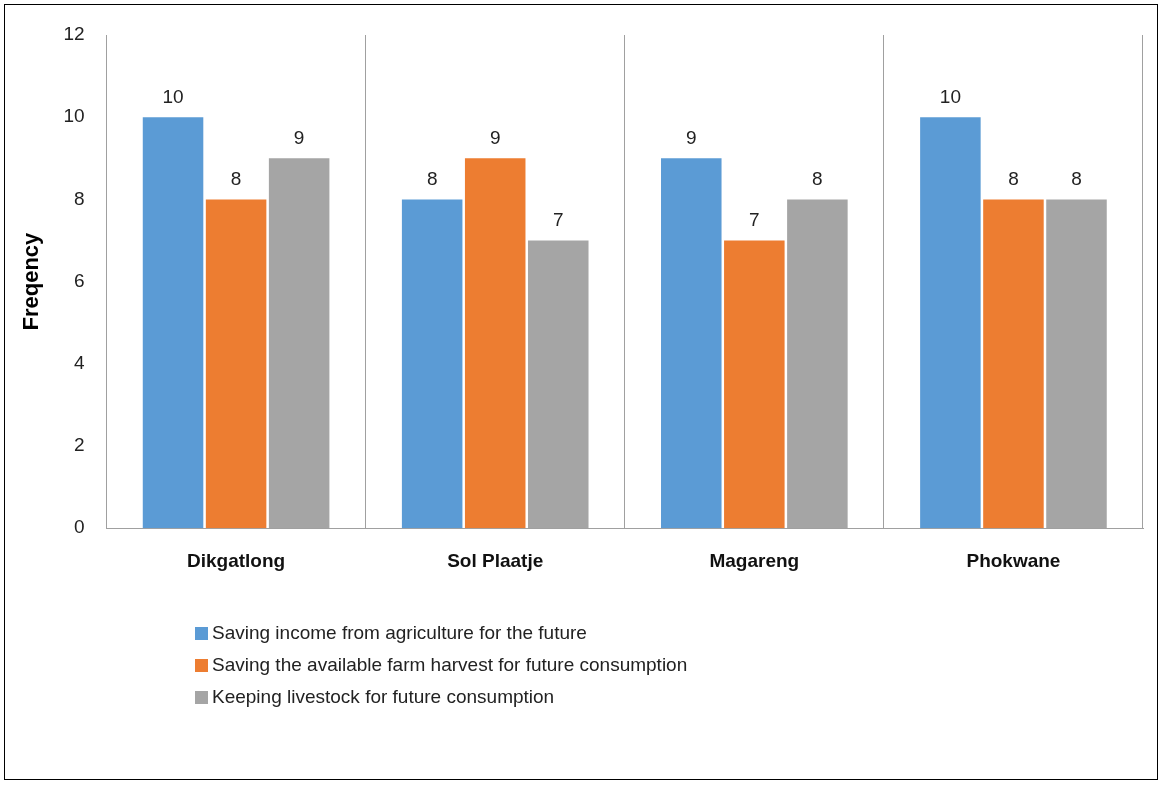 The height and width of the screenshot is (786, 1164). What do you see at coordinates (31, 281) in the screenshot?
I see `y-axis-title: Freqency` at bounding box center [31, 281].